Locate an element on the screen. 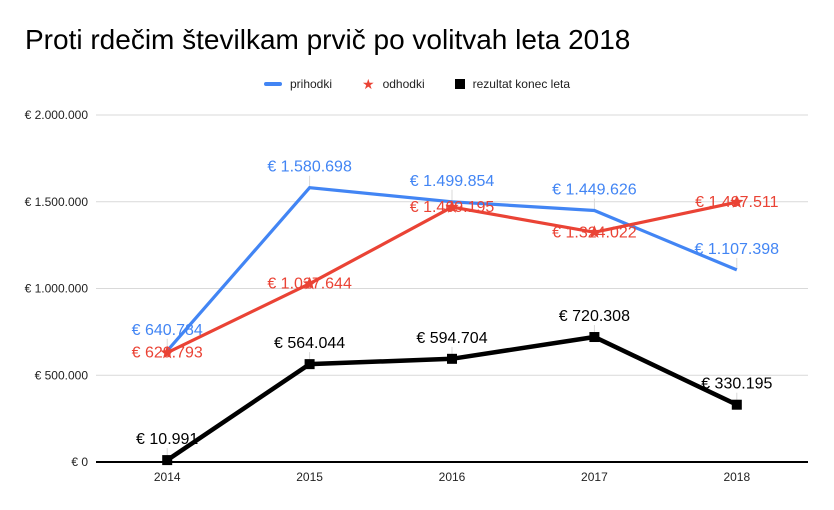 The width and height of the screenshot is (834, 510). data-label: € 1.580.698 is located at coordinates (309, 167).